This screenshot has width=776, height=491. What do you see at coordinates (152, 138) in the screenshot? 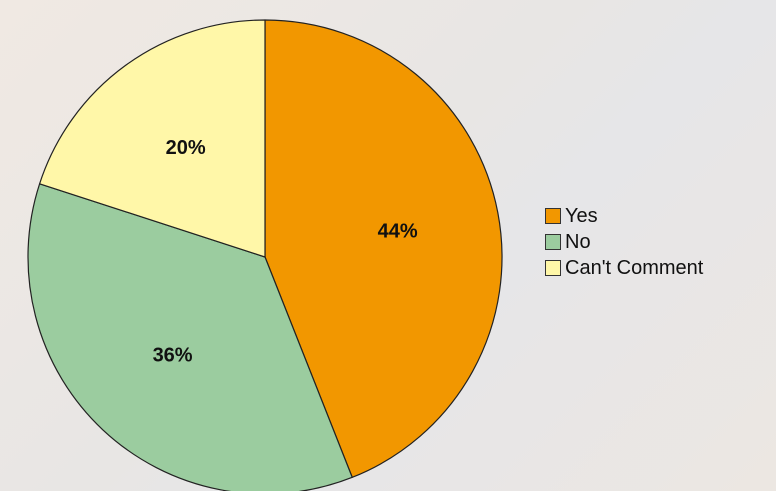
I see `pie-slice-cant-comment` at bounding box center [152, 138].